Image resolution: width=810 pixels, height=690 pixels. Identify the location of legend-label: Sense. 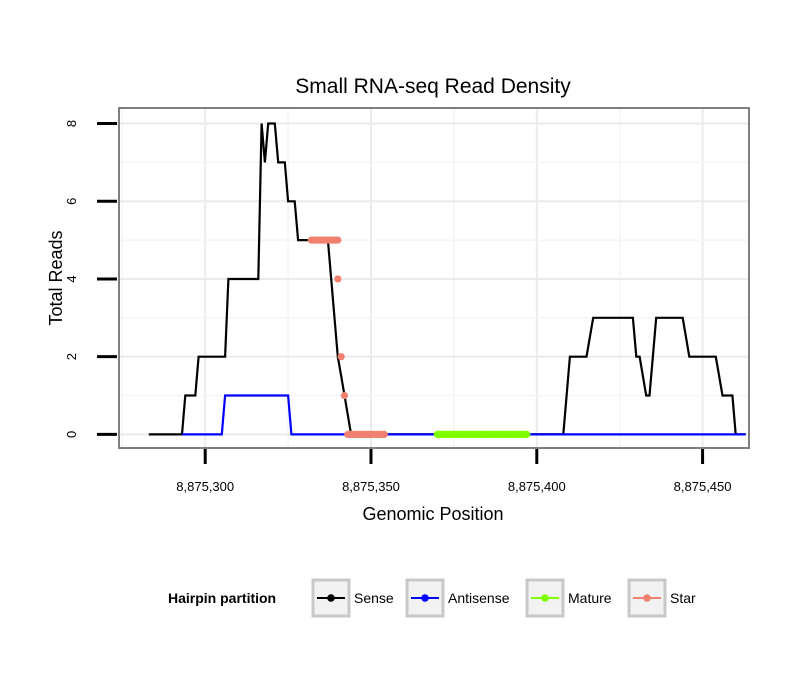
(374, 598).